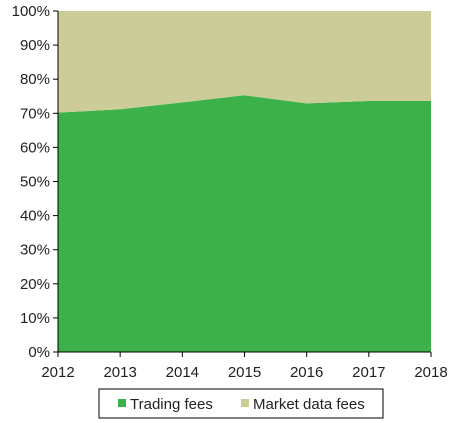 This screenshot has height=423, width=454. What do you see at coordinates (31, 11) in the screenshot?
I see `y-tick-label: 100%` at bounding box center [31, 11].